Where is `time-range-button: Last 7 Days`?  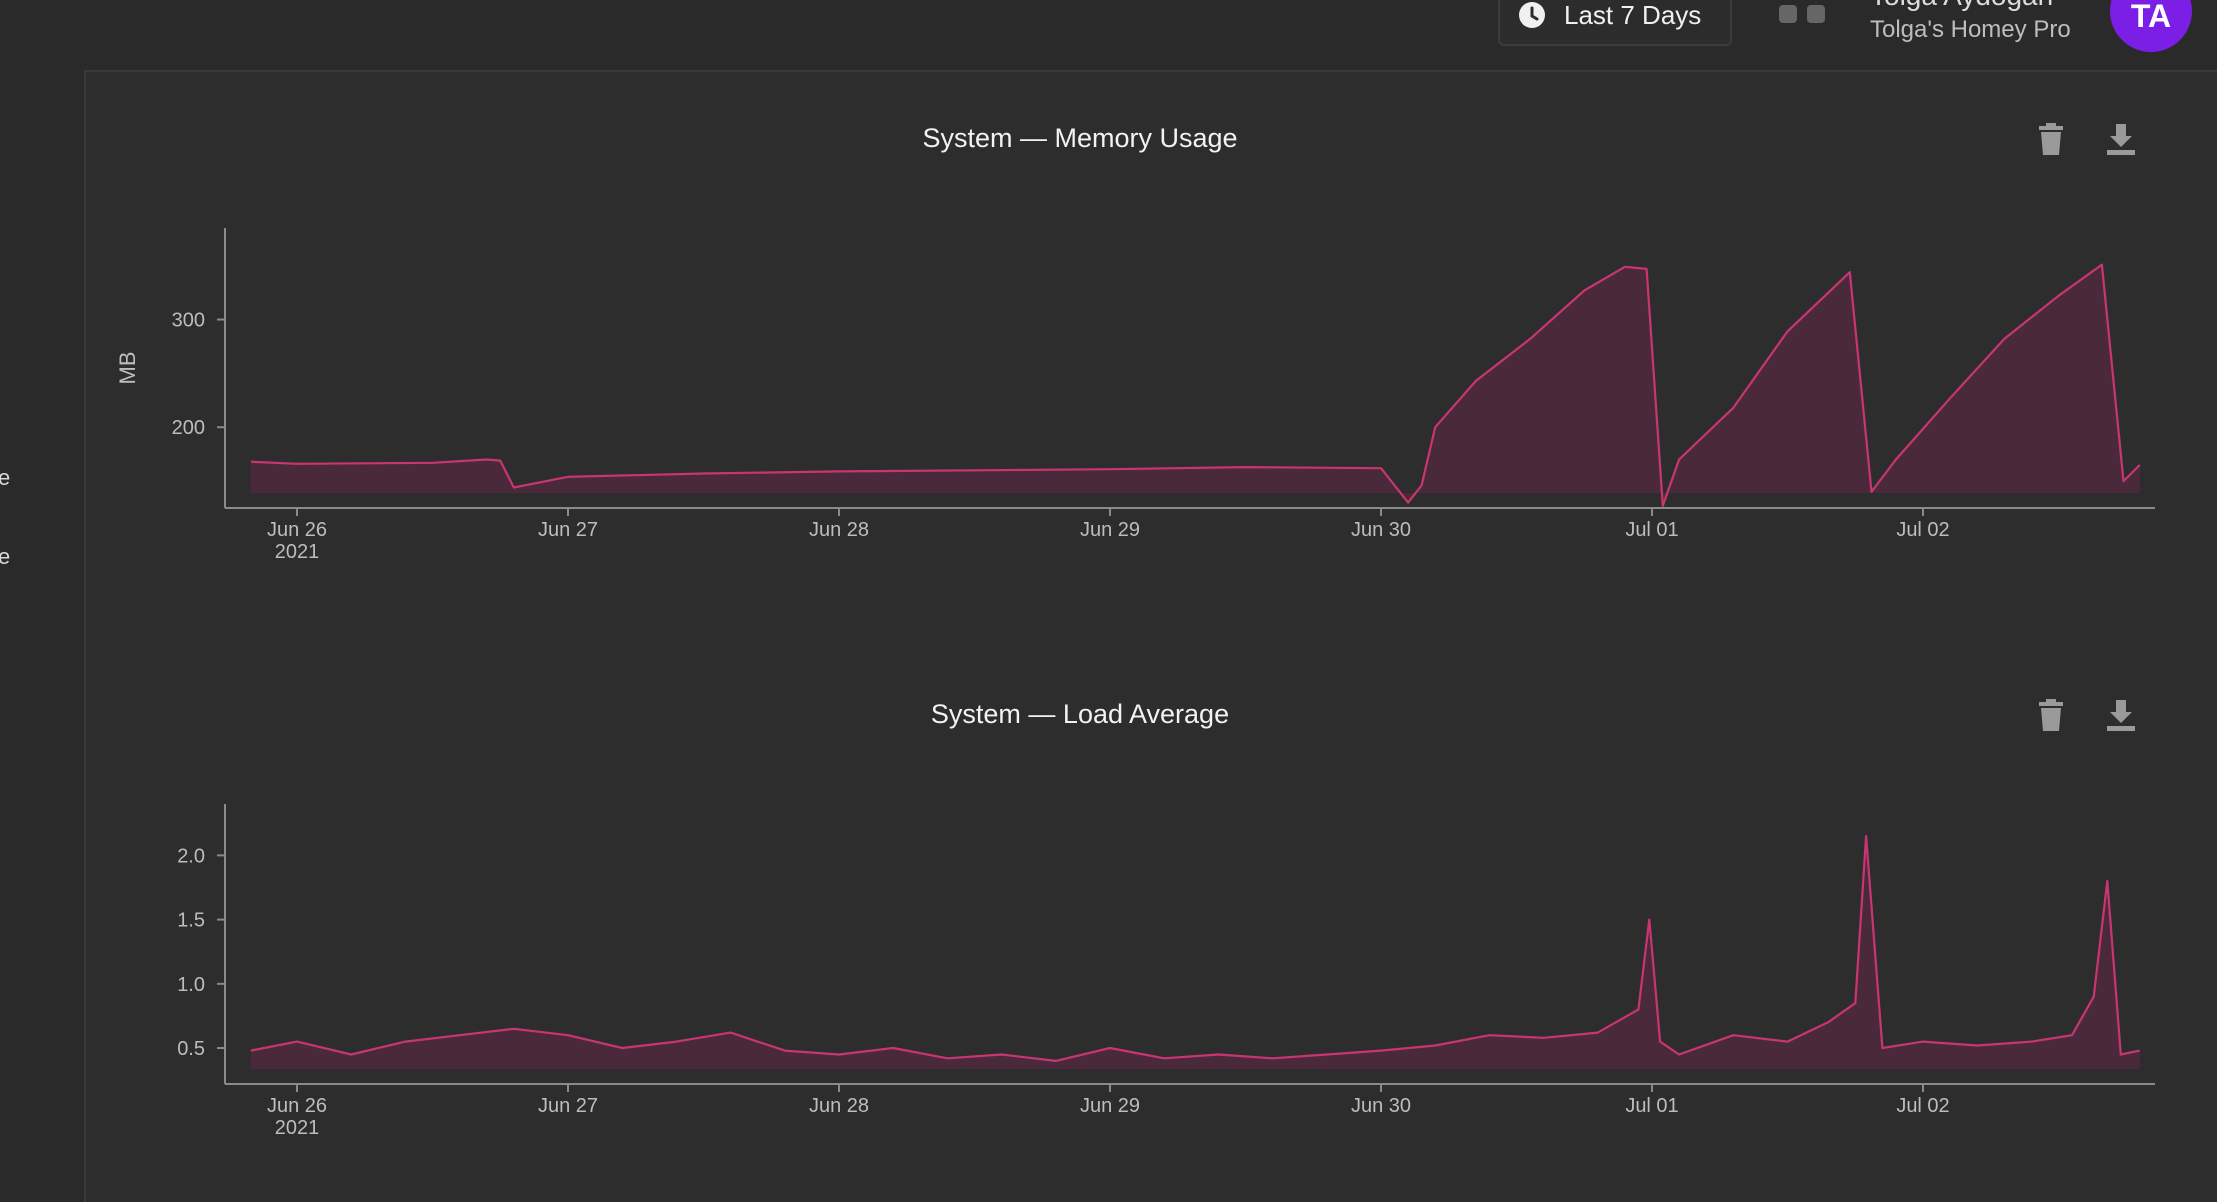
time-range-button: Last 7 Days is located at coordinates (1615, 23).